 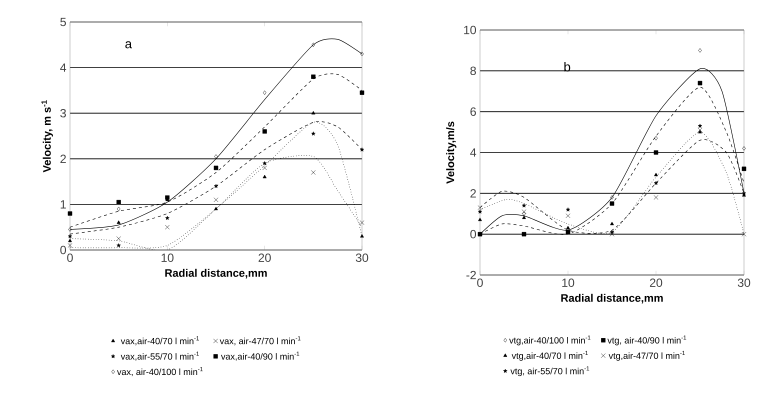 I want to click on y-tick-label: -2, so click(x=471, y=275).